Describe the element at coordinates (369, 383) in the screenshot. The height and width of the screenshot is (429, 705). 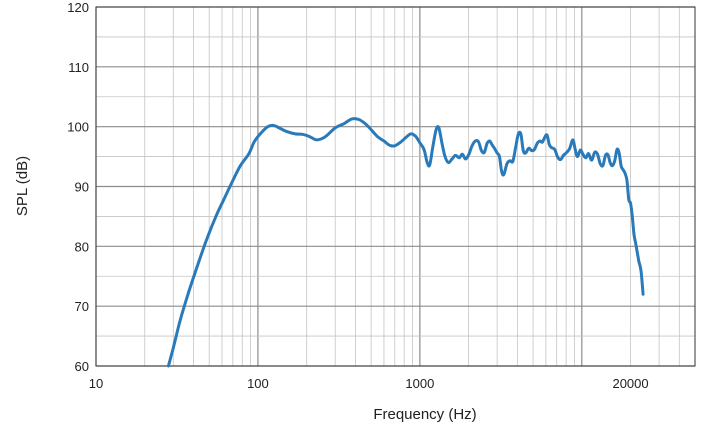
I see `x-axis-ticks: 10 100 1000 20000` at that location.